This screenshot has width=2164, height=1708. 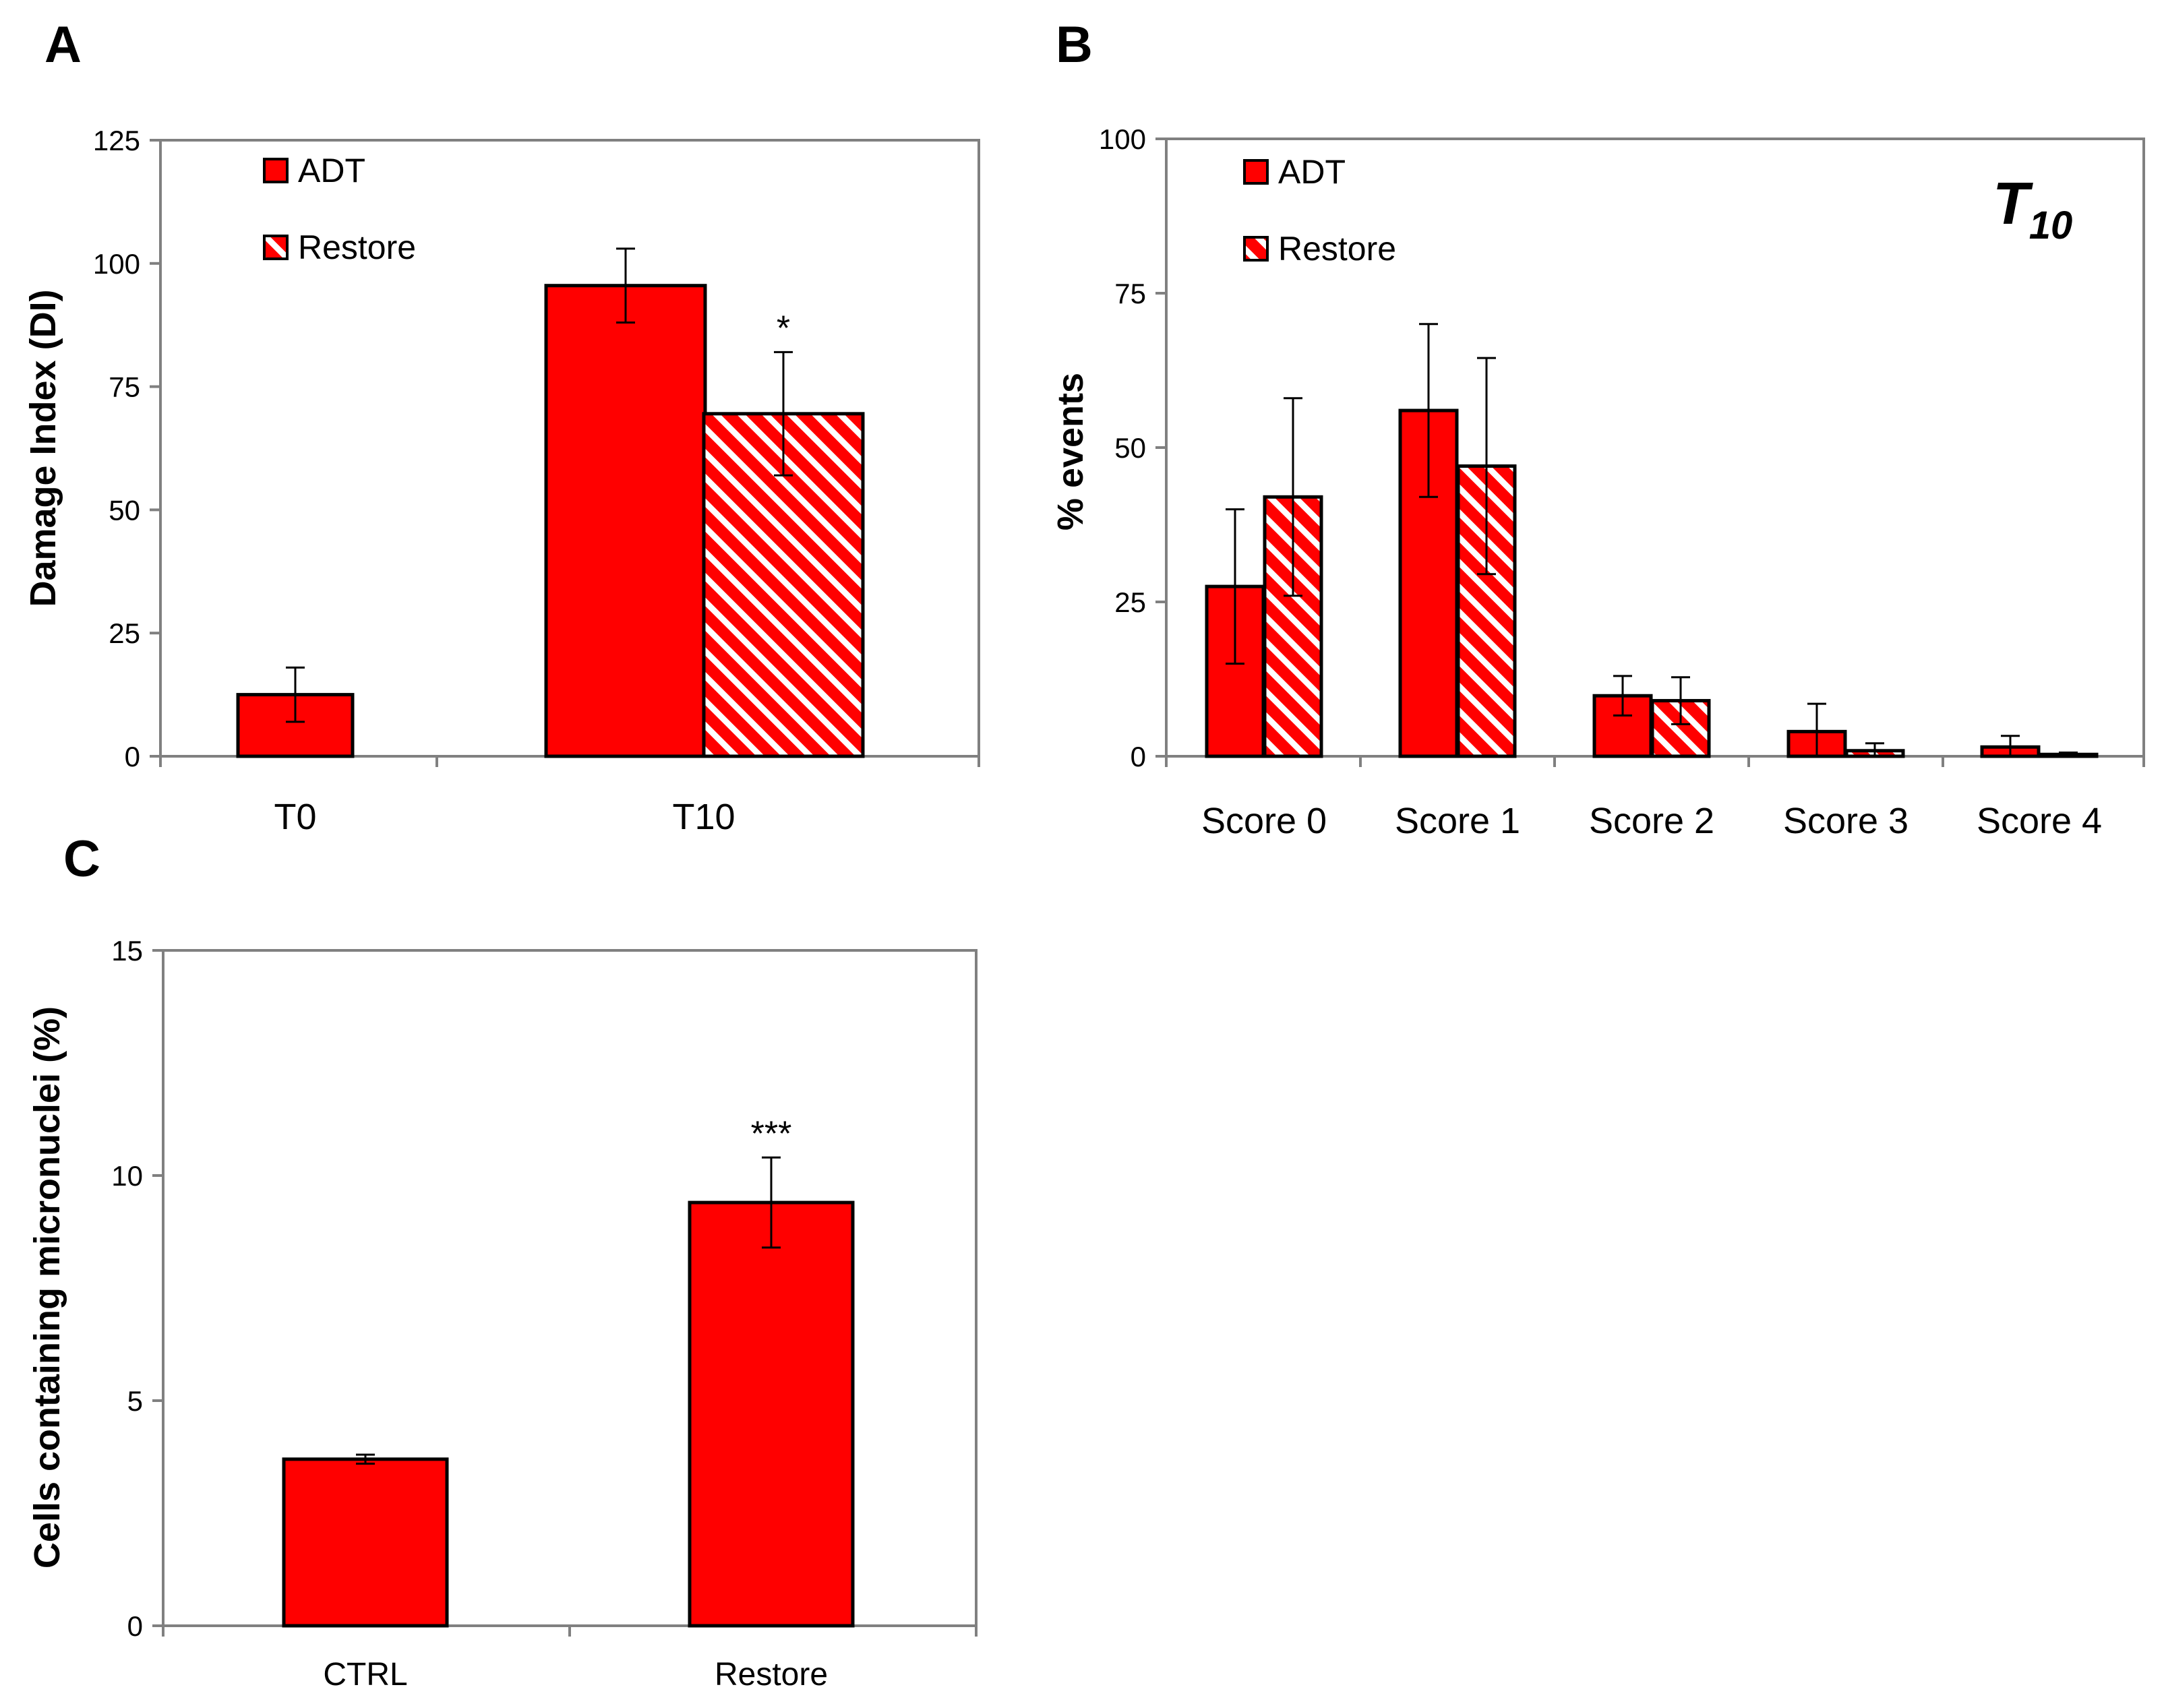 What do you see at coordinates (132, 756) in the screenshot?
I see `y-tick-label-a-0: 0` at bounding box center [132, 756].